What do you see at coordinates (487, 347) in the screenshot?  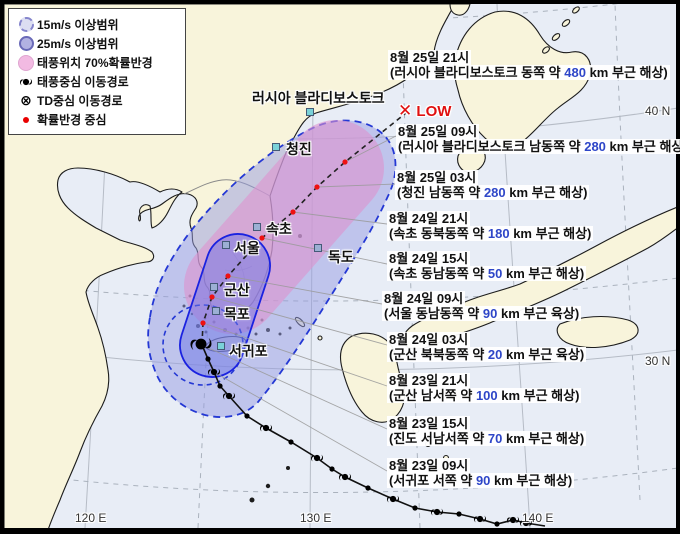 I see `forecast-entry: 8월 24일 03시 (군산 북북동쪽 약 20 km 부근 육상)` at bounding box center [487, 347].